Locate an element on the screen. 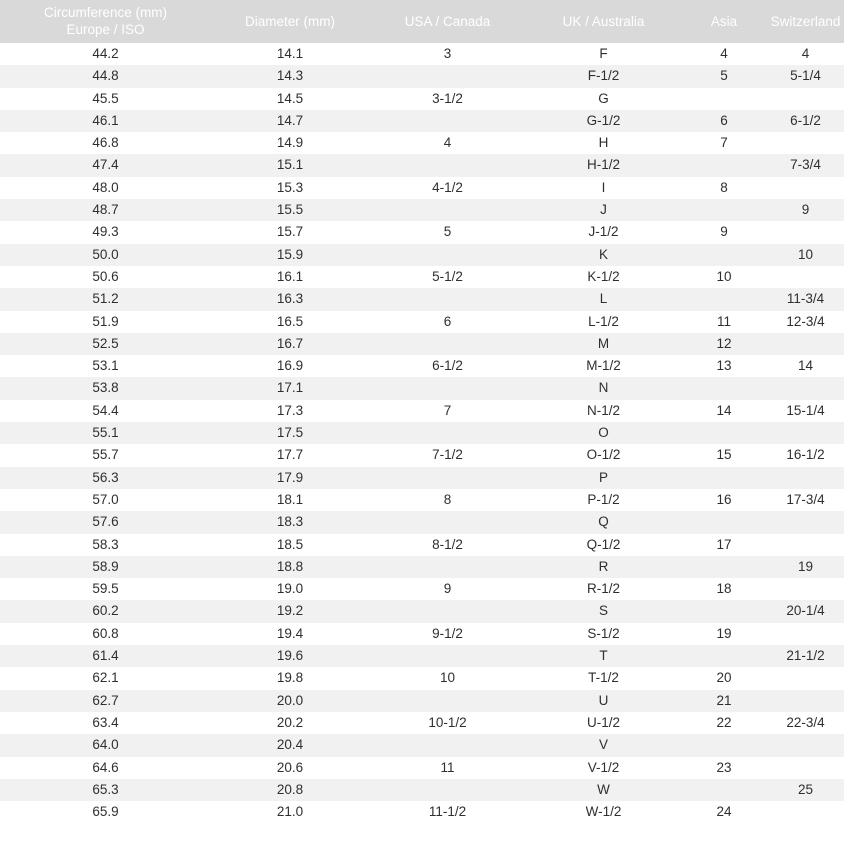 This screenshot has height=844, width=844. cell-switzerland: 14 is located at coordinates (805, 366).